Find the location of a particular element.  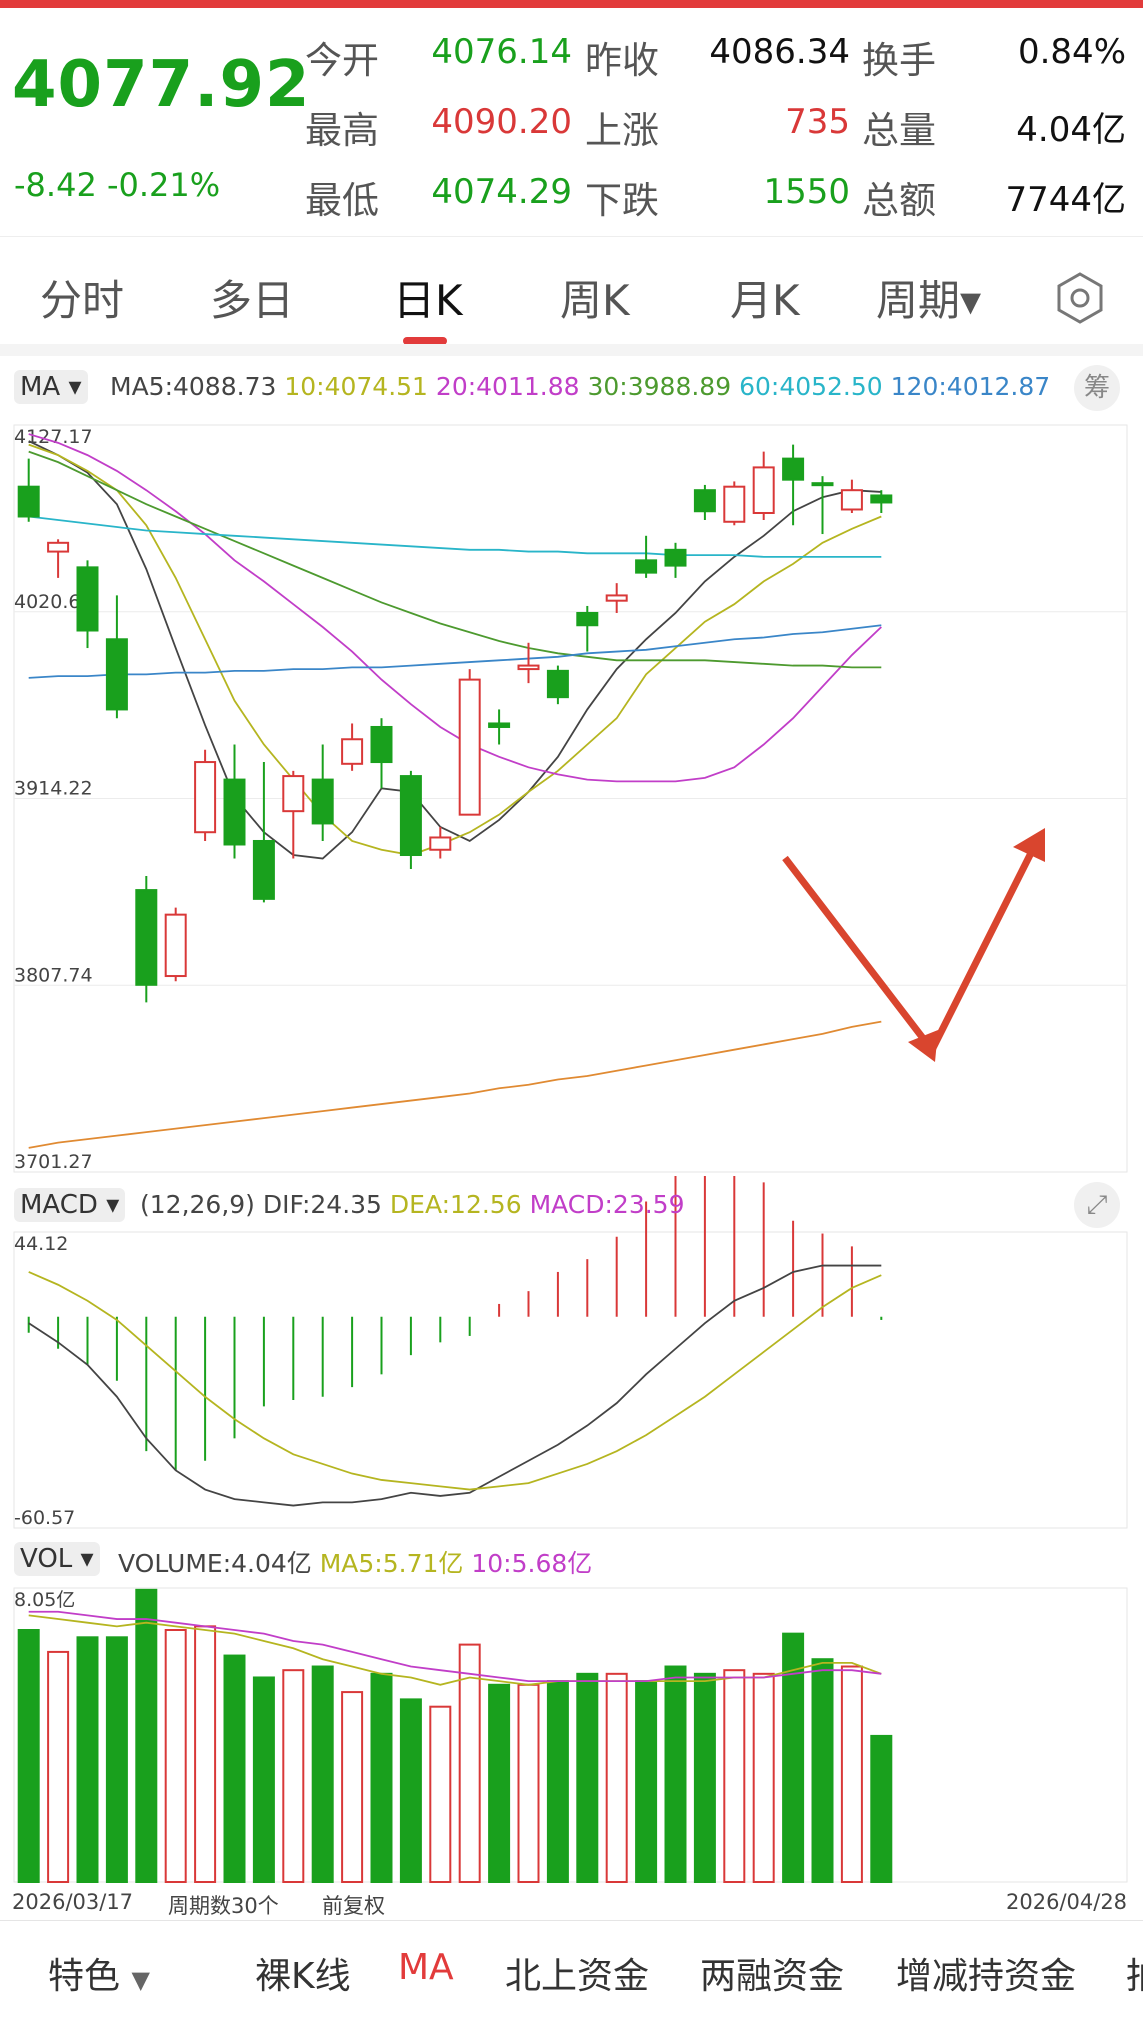

vol-indicator-selector: VOL ▾ is located at coordinates (57, 1559).